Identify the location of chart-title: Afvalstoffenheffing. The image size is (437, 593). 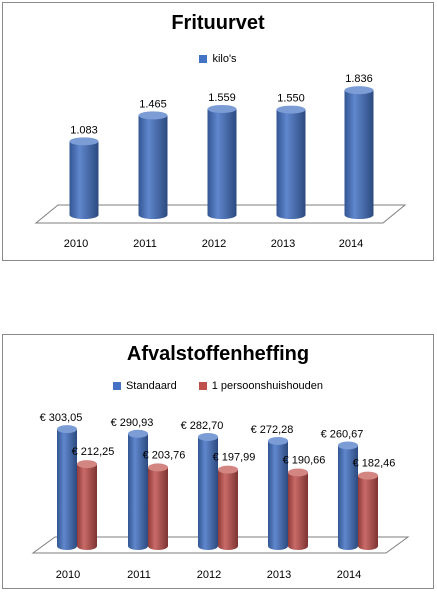
(218, 354).